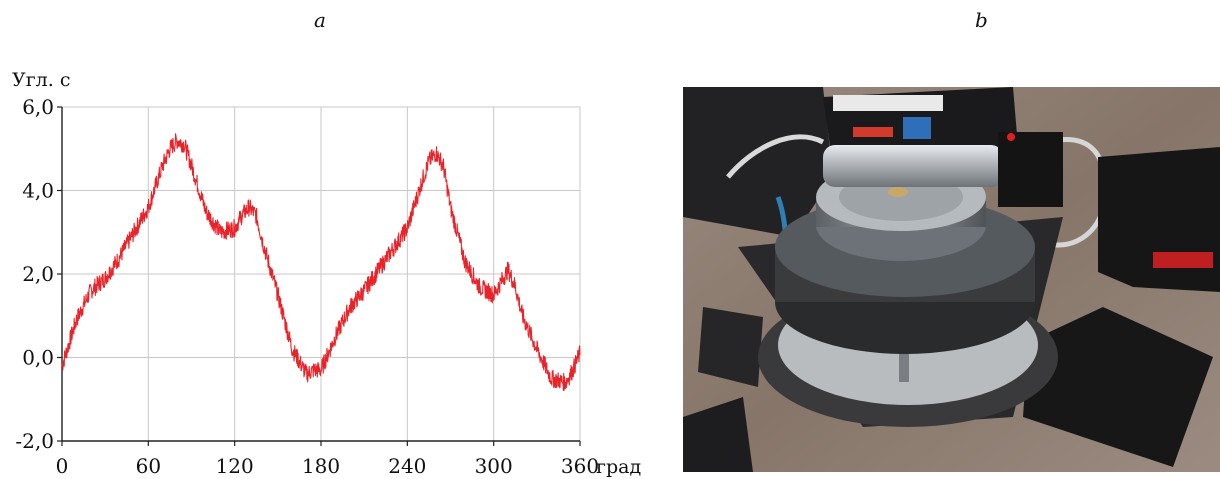  What do you see at coordinates (981, 20) in the screenshot?
I see `panel-label-b: b` at bounding box center [981, 20].